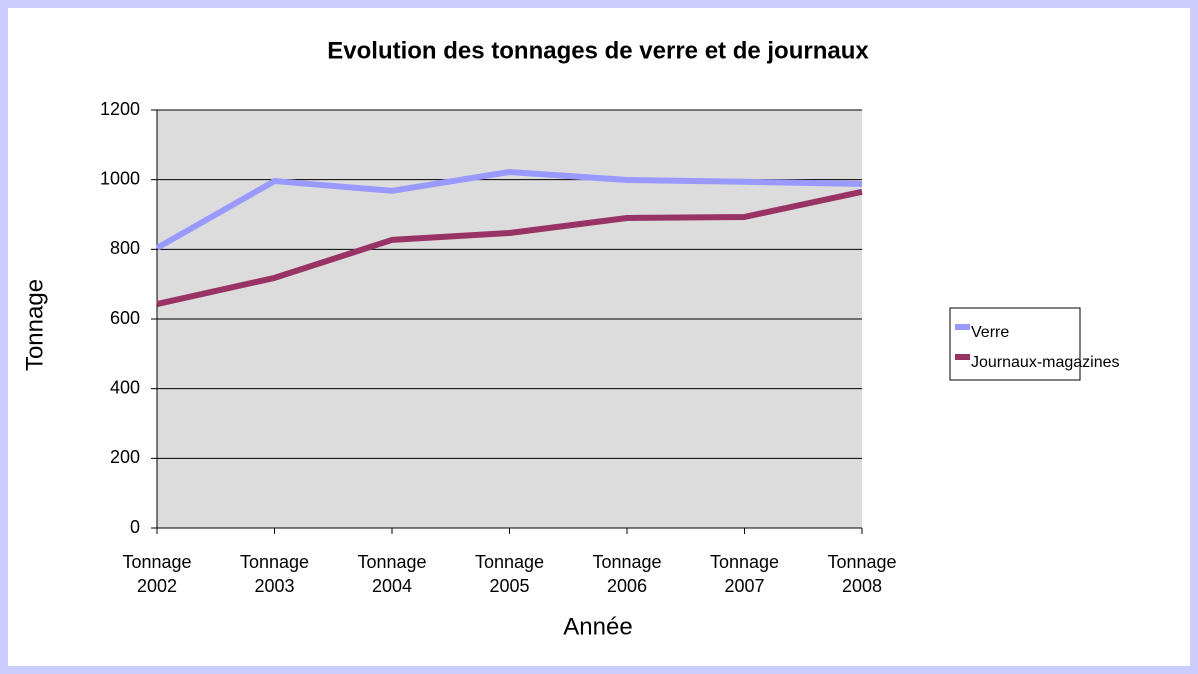  Describe the element at coordinates (1015, 344) in the screenshot. I see `legend-box` at that location.